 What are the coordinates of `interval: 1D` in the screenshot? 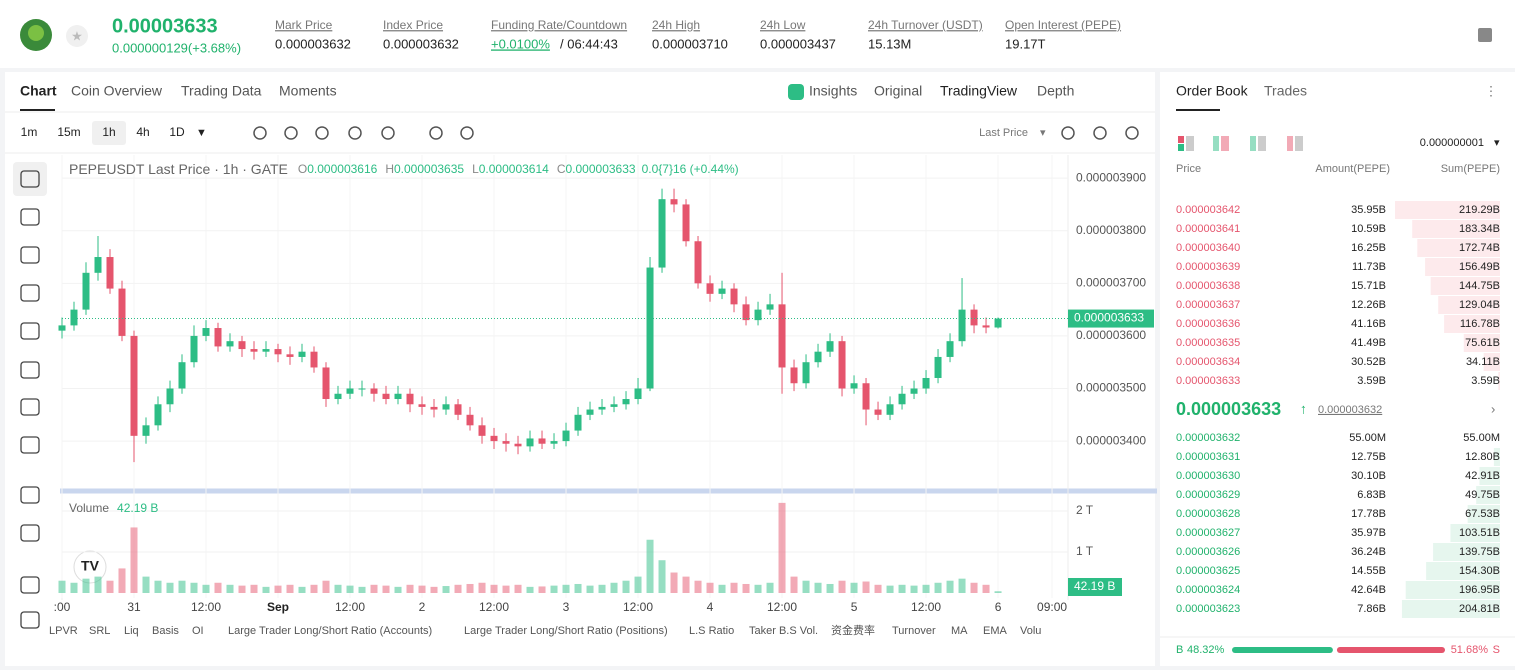 It's located at (177, 132).